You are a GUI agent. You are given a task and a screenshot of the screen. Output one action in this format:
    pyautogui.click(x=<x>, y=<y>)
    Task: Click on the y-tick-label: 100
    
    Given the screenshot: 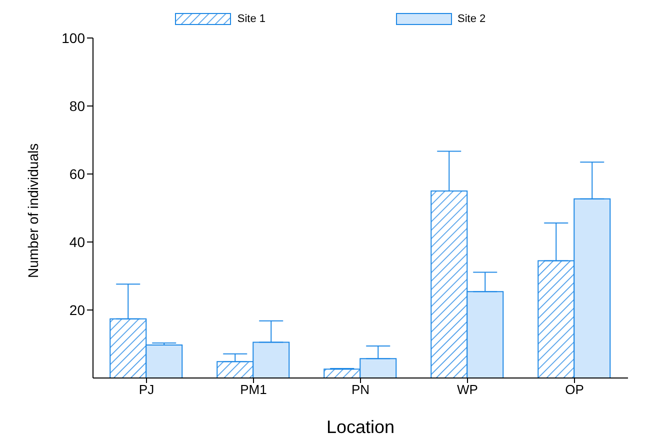 What is the action you would take?
    pyautogui.click(x=74, y=38)
    